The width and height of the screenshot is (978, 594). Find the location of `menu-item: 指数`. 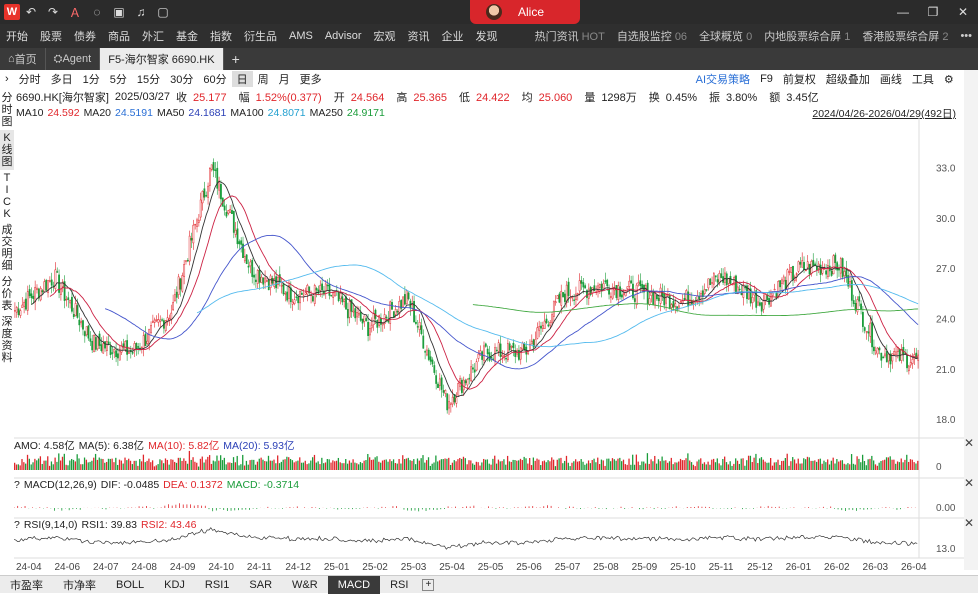

menu-item: 指数 is located at coordinates (221, 37).